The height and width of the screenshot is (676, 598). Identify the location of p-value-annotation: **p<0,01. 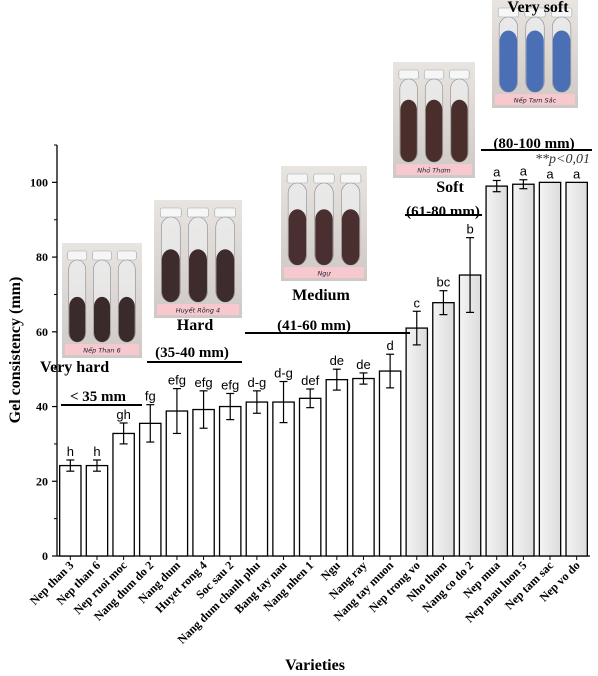
(562, 159).